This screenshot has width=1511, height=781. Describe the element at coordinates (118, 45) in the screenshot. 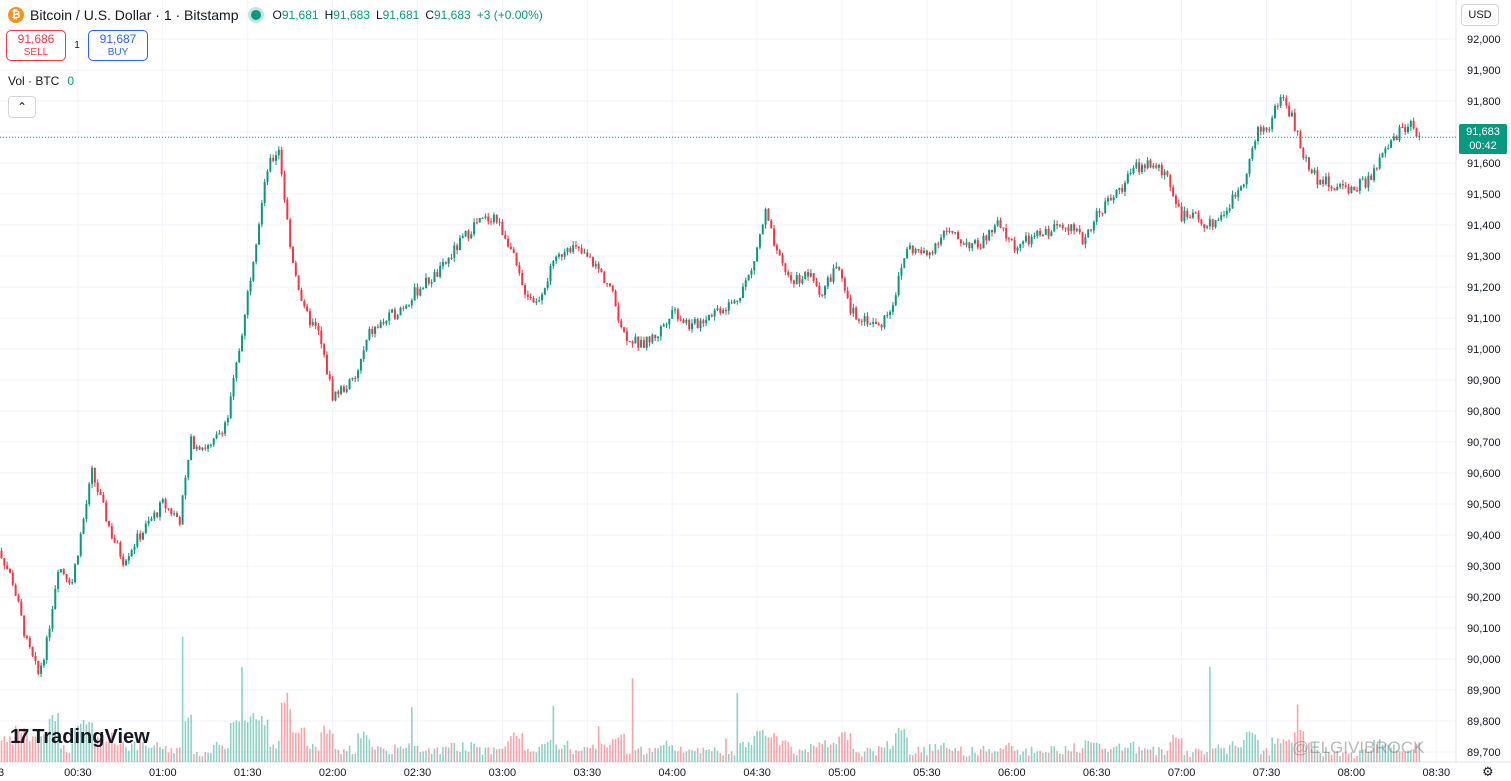

I see `buy-button: 91,687 BUY` at that location.